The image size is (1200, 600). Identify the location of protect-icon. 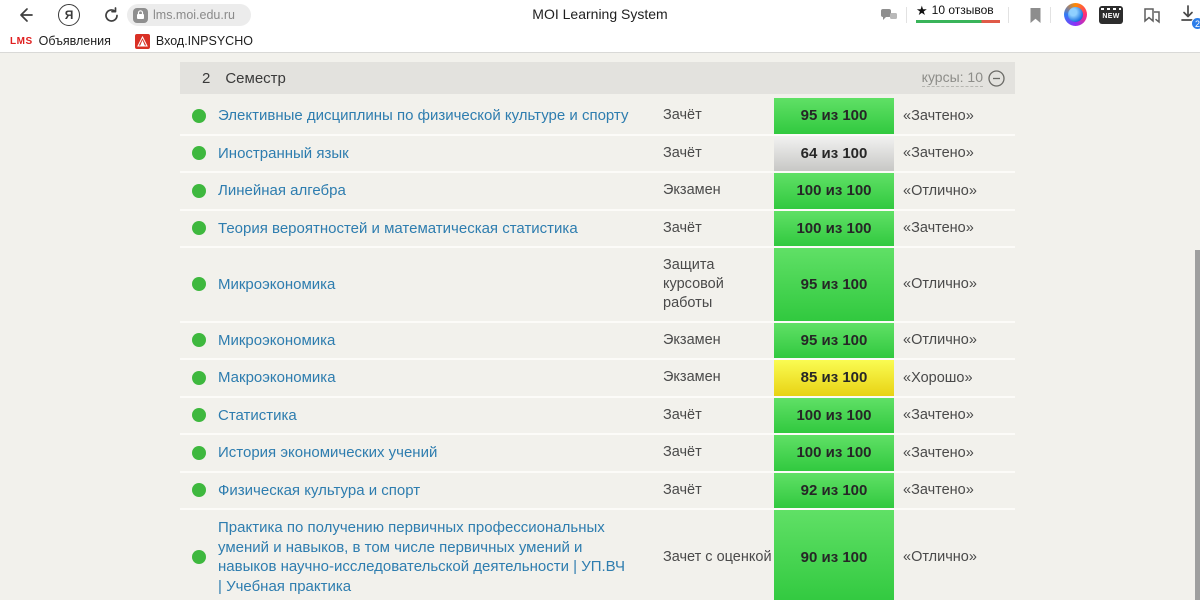
(889, 15).